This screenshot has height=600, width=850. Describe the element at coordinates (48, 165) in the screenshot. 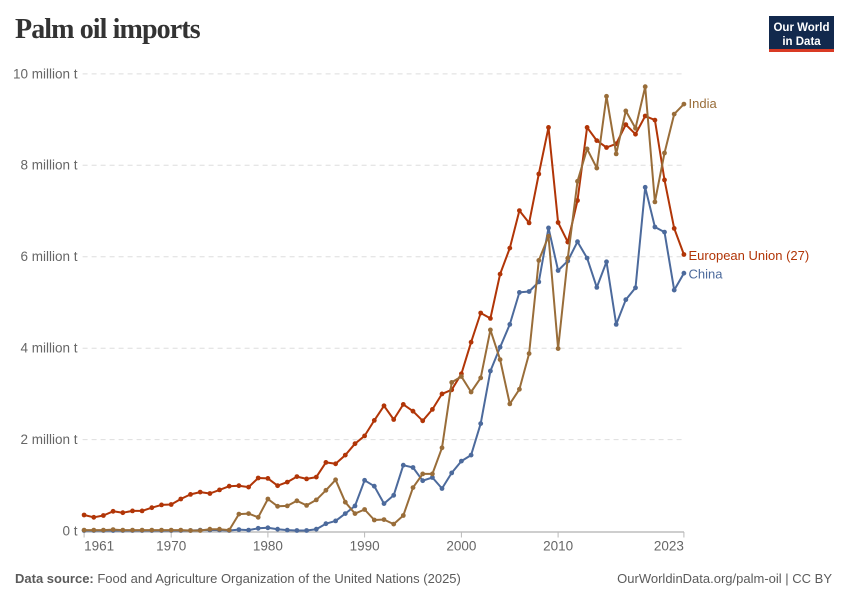

I see `svg-text: 8 million t` at that location.